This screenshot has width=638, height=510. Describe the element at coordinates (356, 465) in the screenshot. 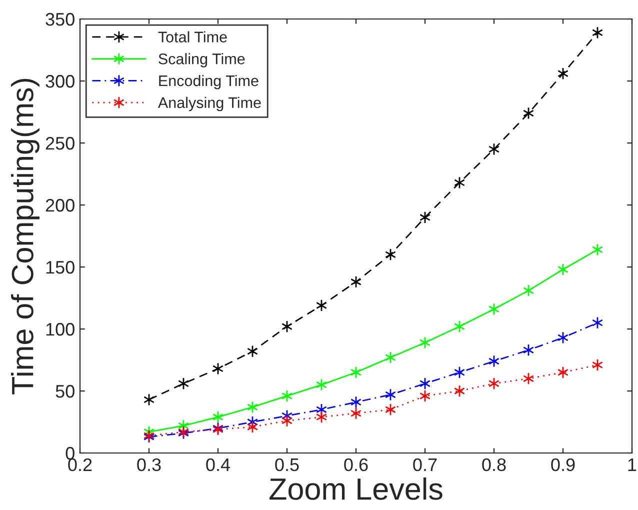

I see `x-tick-label: 0.6` at that location.